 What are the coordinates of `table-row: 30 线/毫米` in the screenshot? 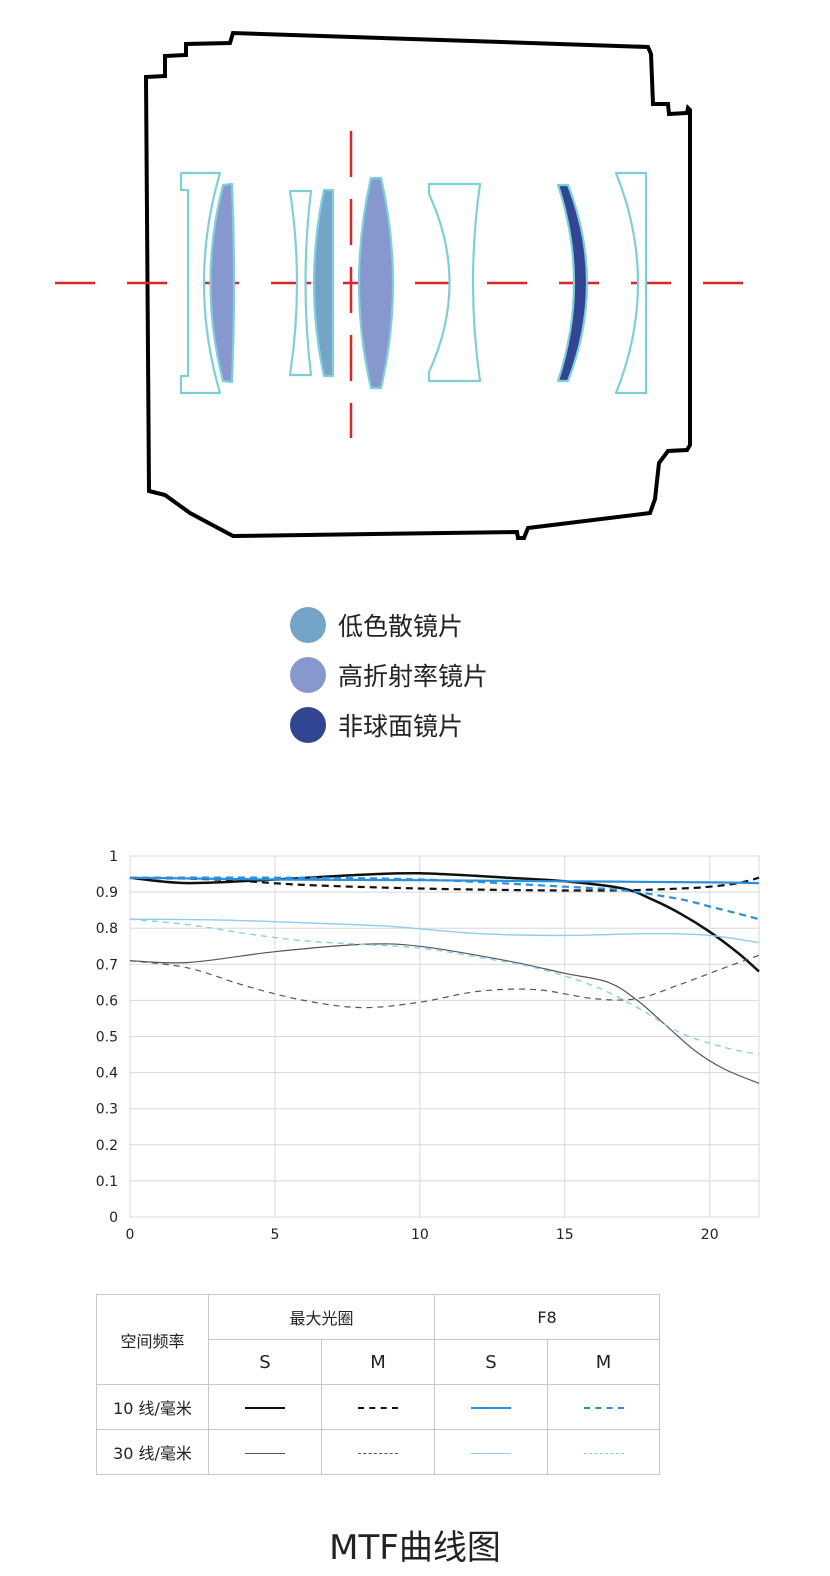 It's located at (378, 1452).